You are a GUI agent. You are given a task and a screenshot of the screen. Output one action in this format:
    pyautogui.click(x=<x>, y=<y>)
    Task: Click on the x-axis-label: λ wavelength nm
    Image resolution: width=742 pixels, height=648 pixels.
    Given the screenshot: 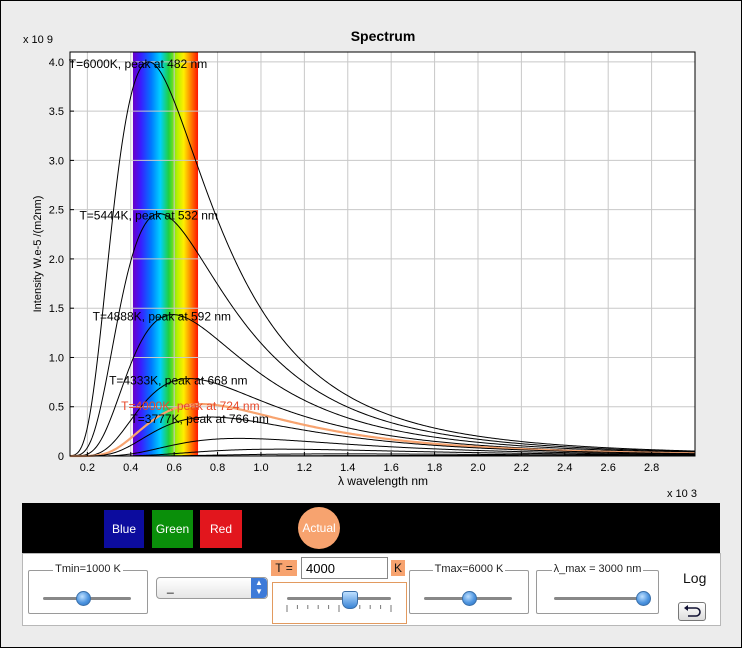 What is the action you would take?
    pyautogui.click(x=383, y=481)
    